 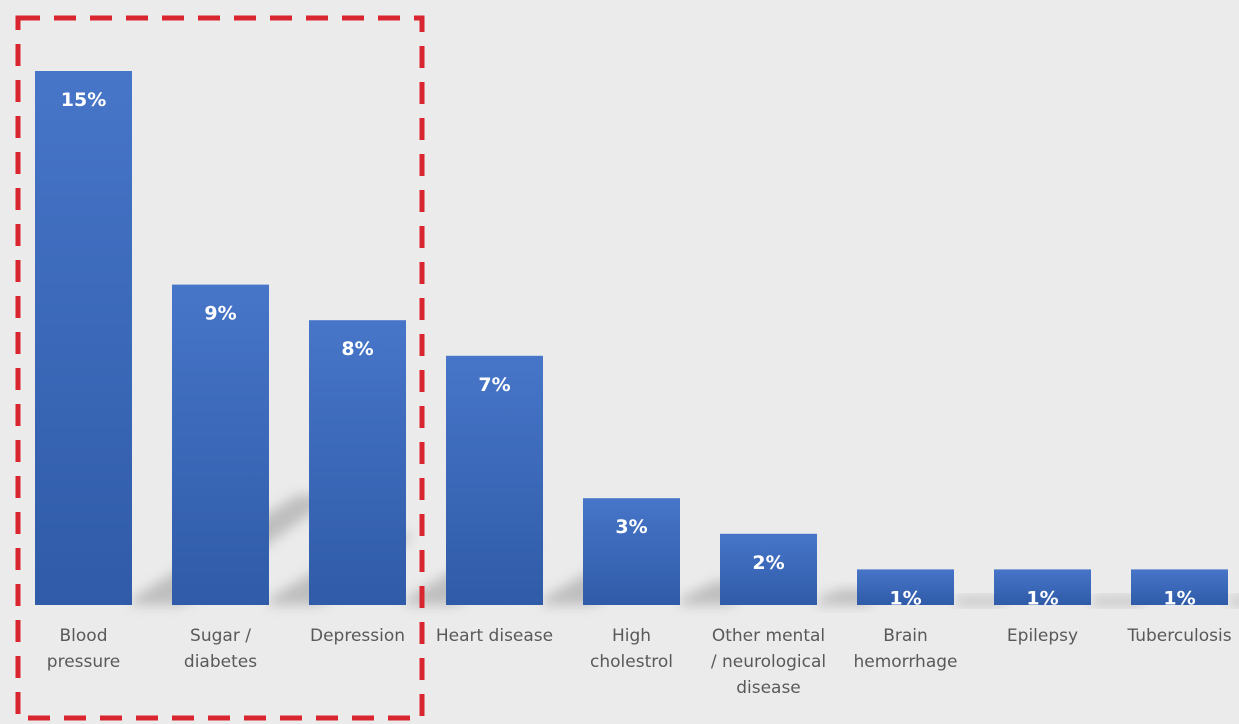 I want to click on category-label: Sugar /, so click(x=220, y=636).